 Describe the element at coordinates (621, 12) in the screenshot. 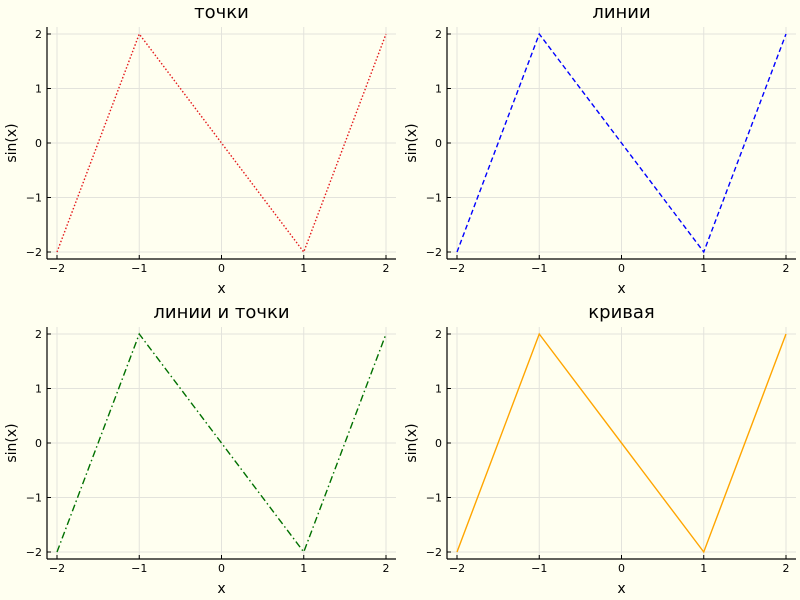

I see `chart-title: линии` at that location.